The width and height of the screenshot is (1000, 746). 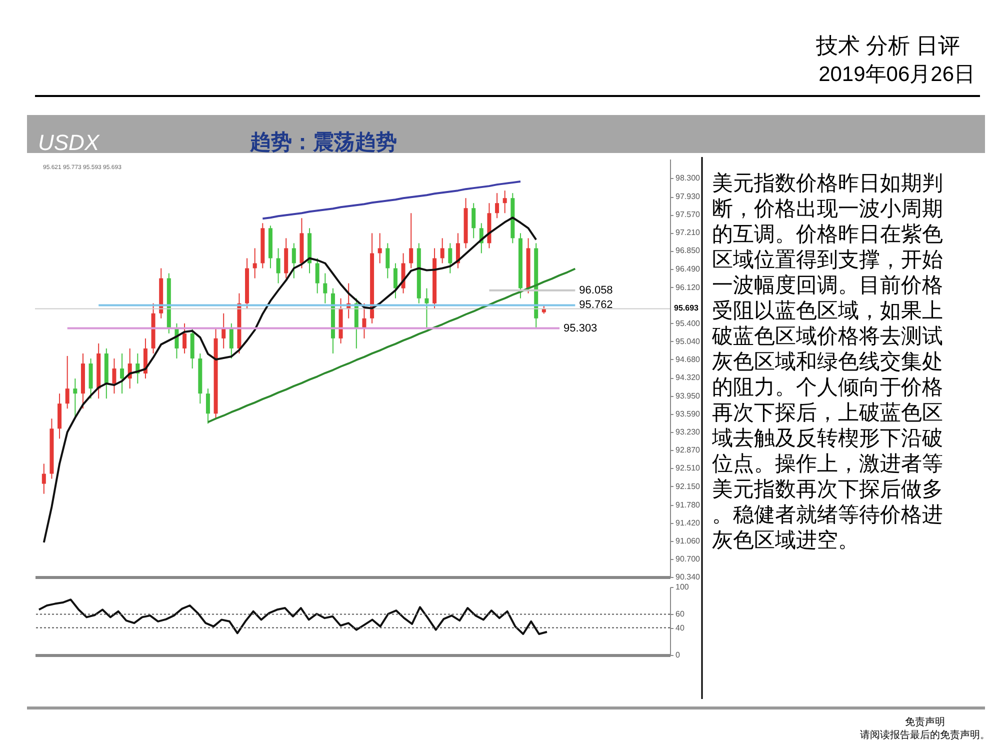 I want to click on text: 技术 分析 日评, so click(x=887, y=45).